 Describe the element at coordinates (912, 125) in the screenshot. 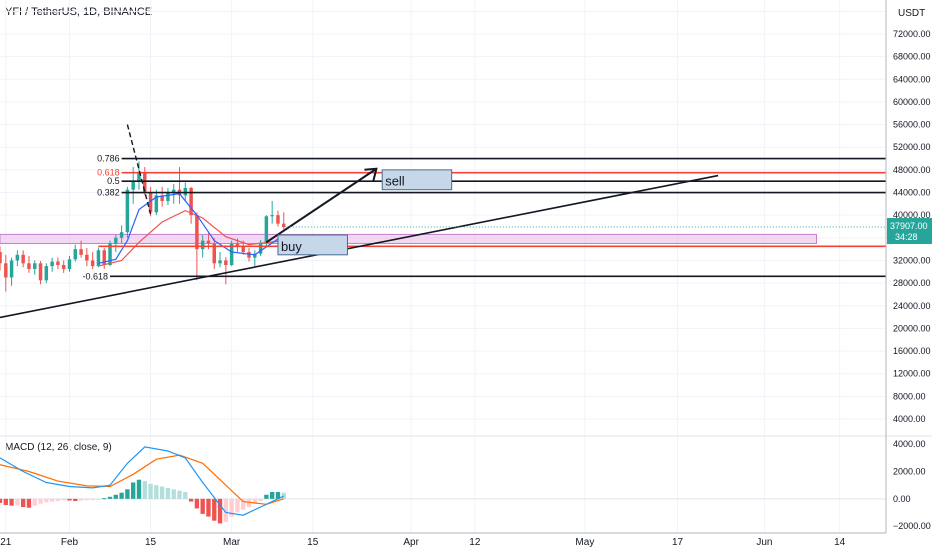

I see `y-tick-label-5: 56000.00` at that location.